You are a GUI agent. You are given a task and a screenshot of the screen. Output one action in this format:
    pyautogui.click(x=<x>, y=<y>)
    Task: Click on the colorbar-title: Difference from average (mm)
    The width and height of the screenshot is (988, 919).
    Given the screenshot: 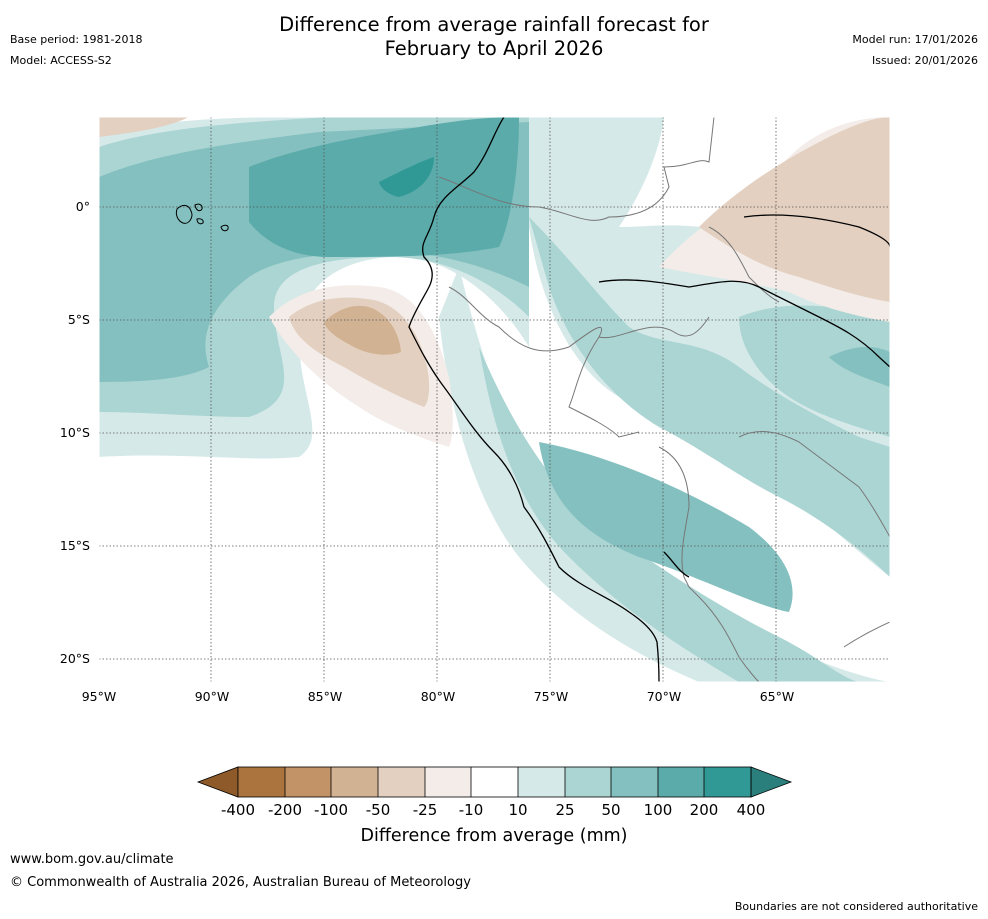 What is the action you would take?
    pyautogui.click(x=494, y=836)
    